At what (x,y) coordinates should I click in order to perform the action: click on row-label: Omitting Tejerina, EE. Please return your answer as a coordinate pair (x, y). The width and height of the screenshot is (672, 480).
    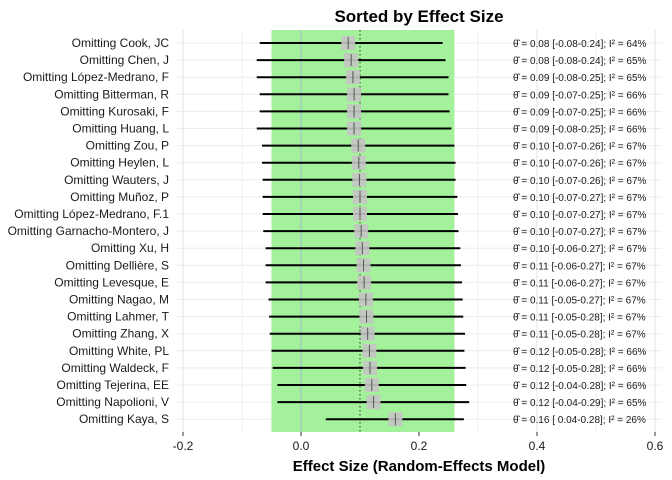
    Looking at the image, I should click on (113, 385).